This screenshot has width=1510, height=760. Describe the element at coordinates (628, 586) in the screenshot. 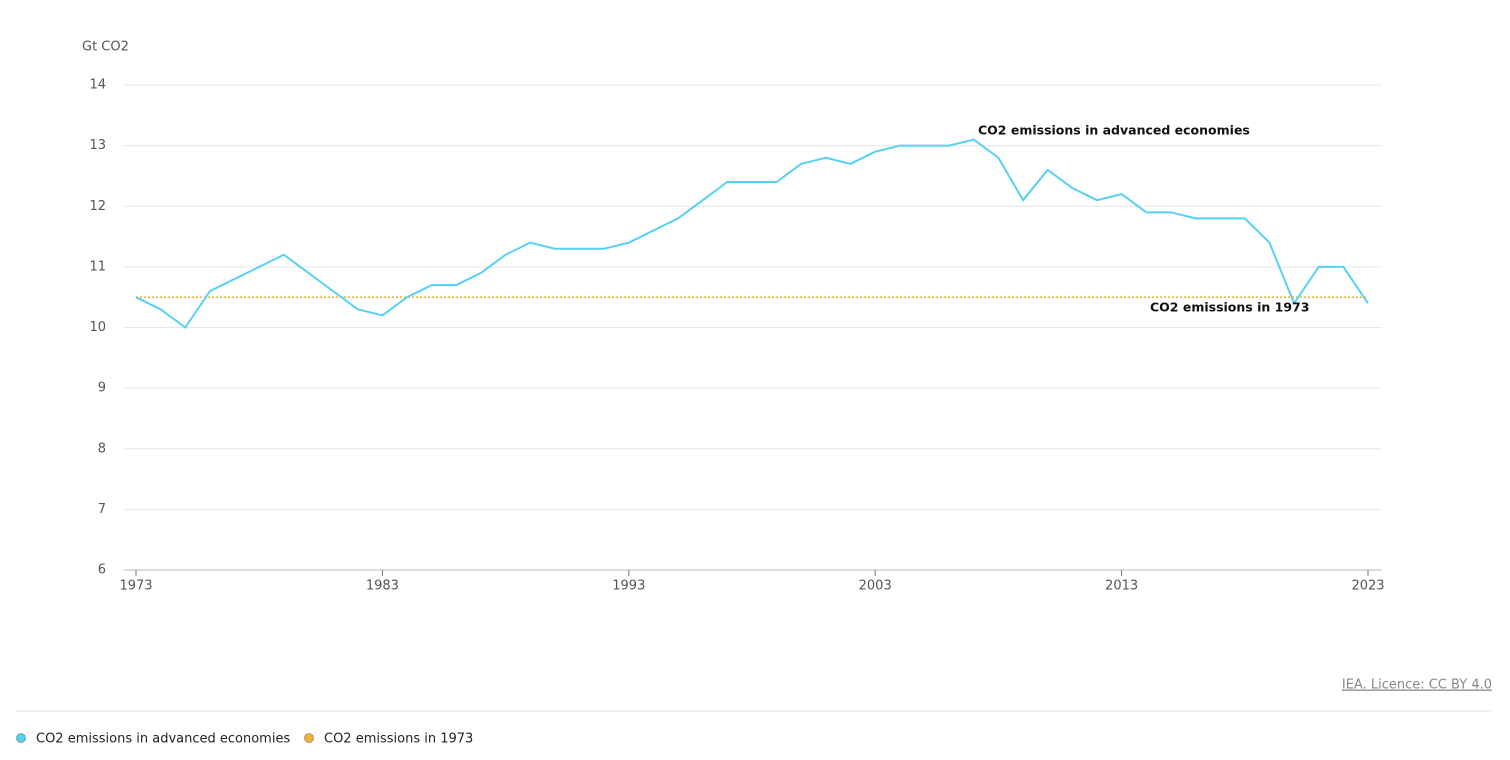

I see `x-tick-label: 1993` at that location.